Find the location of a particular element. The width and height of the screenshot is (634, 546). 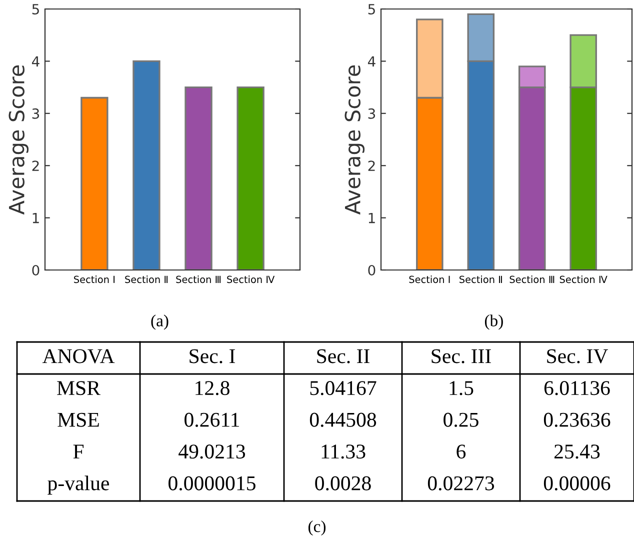

category-label: Sec. IV is located at coordinates (577, 356).